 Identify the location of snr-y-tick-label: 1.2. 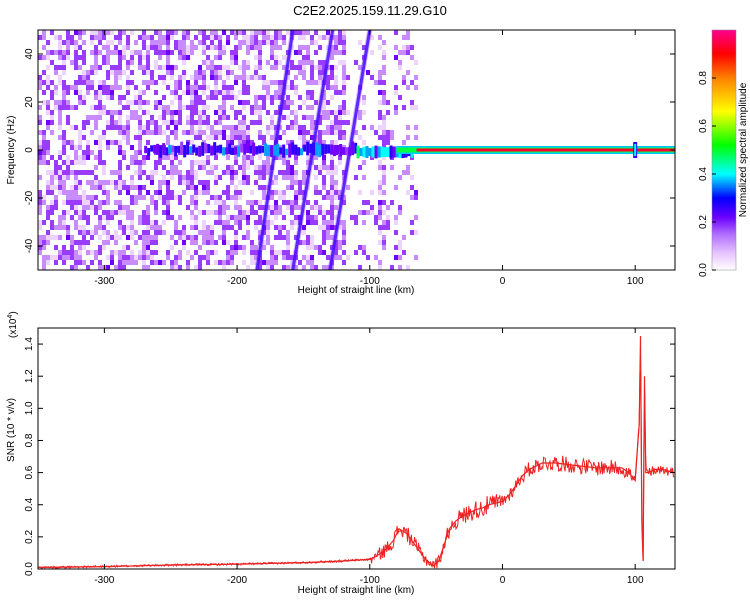
(29, 376).